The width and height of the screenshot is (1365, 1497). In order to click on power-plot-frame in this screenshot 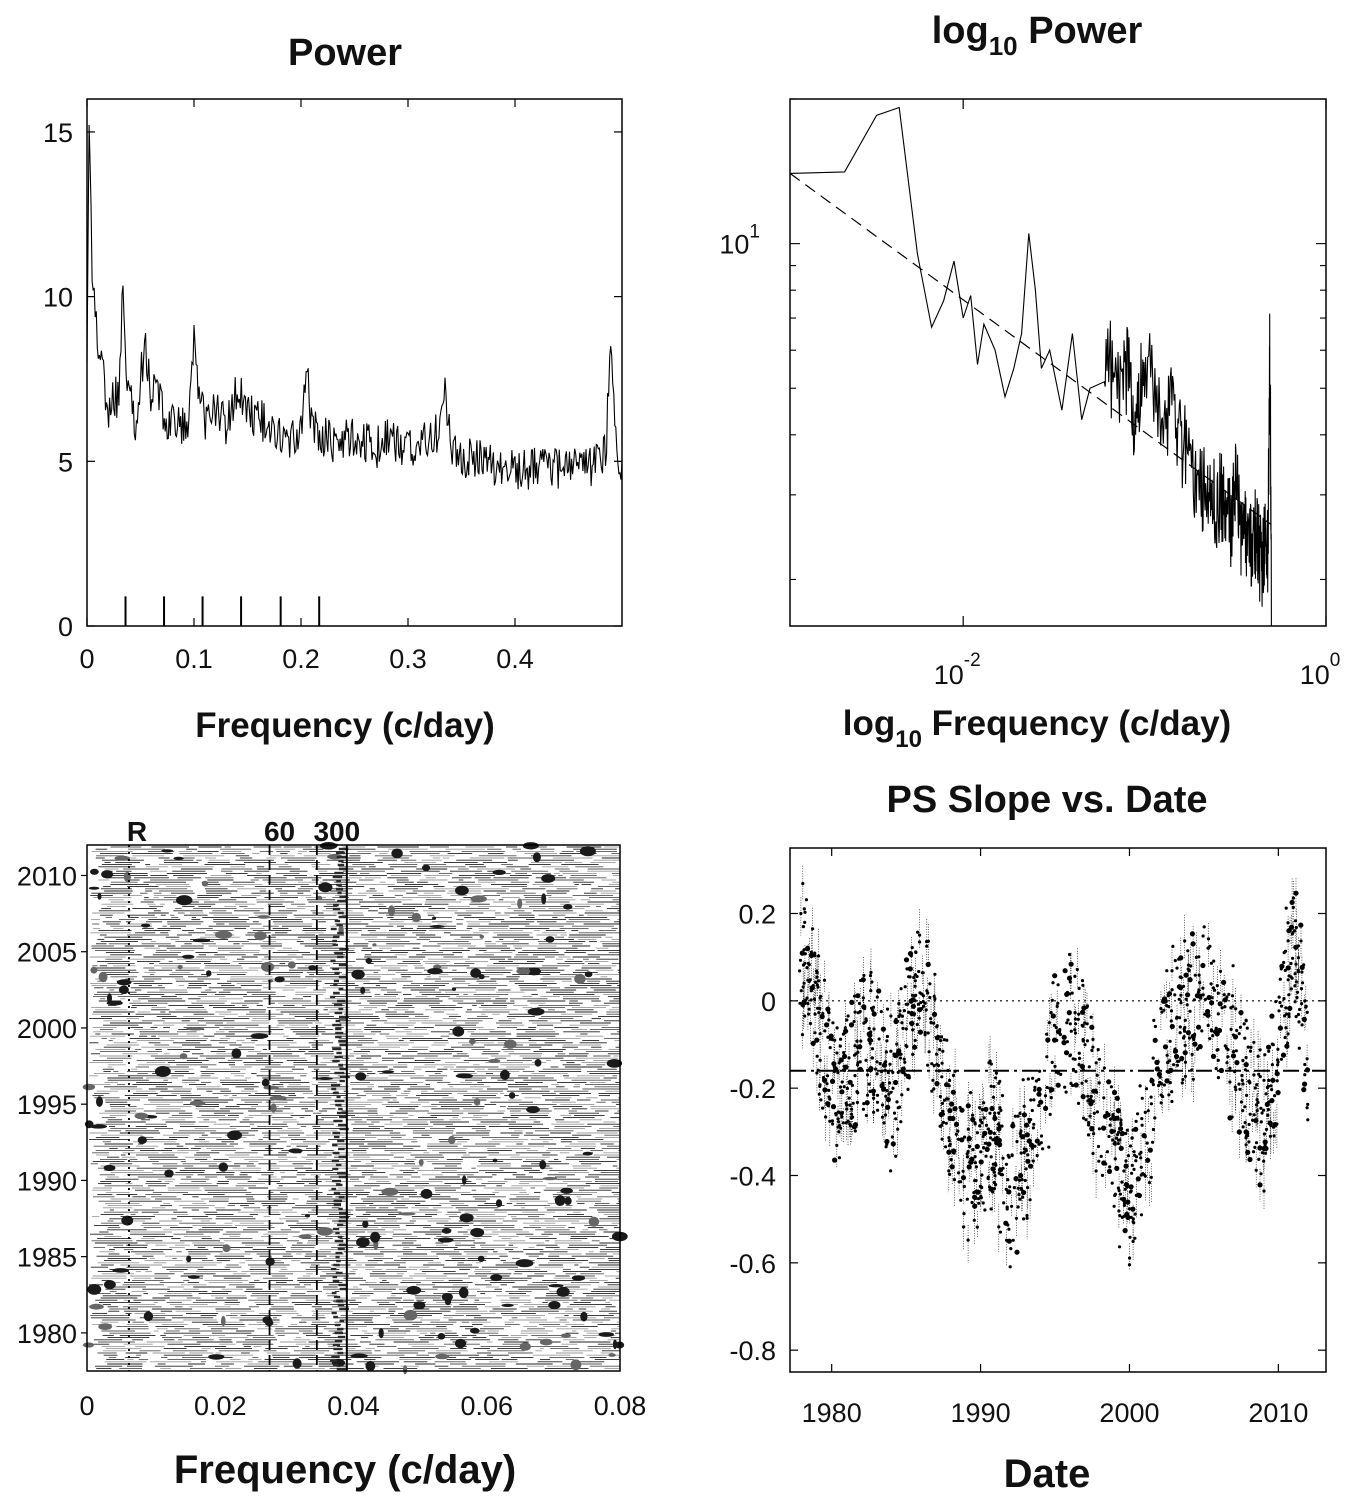, I will do `click(354, 362)`.